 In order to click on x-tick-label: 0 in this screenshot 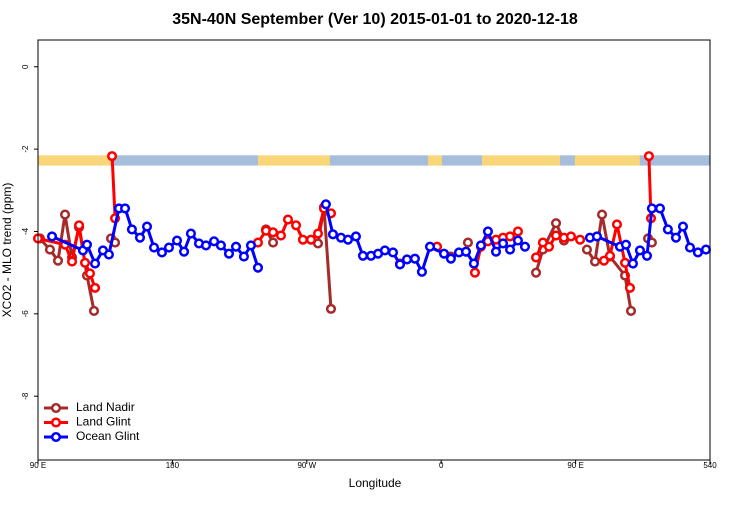, I will do `click(441, 465)`.